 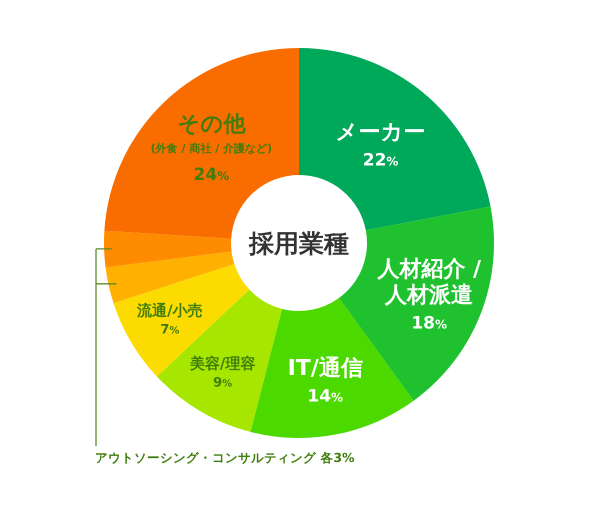 What do you see at coordinates (298, 243) in the screenshot?
I see `text: 採用業種` at bounding box center [298, 243].